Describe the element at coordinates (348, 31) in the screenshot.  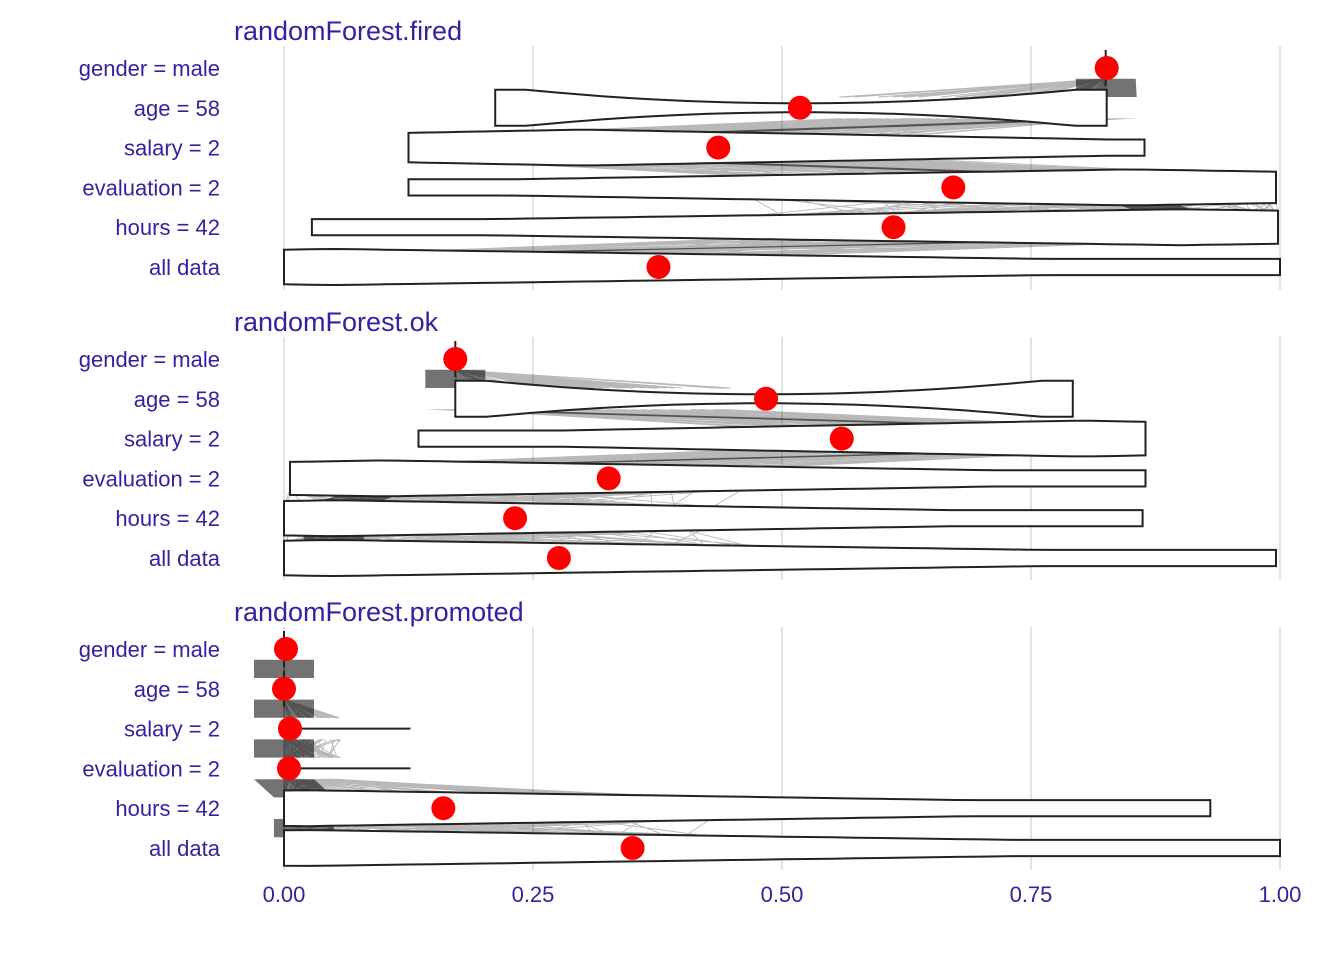
I see `panel-title: randomForest.fired` at that location.